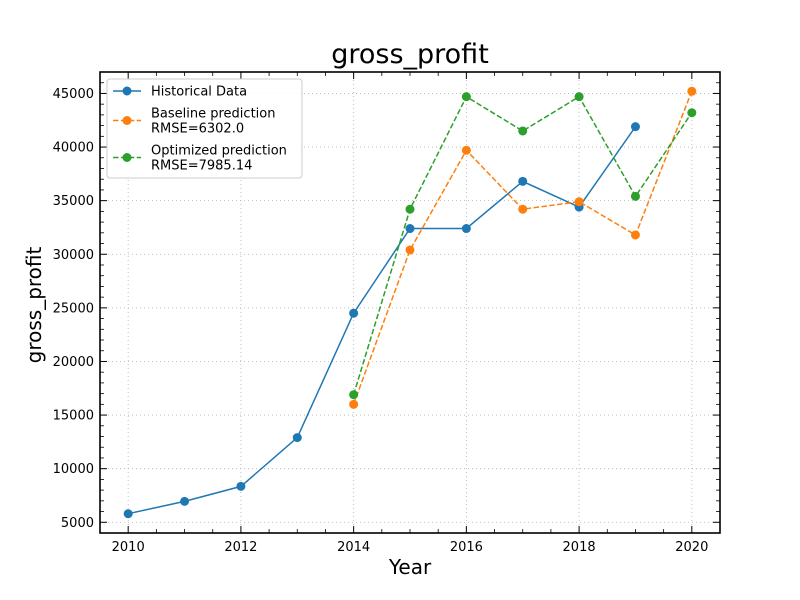  I want to click on x-tick-label: 2012, so click(240, 547).